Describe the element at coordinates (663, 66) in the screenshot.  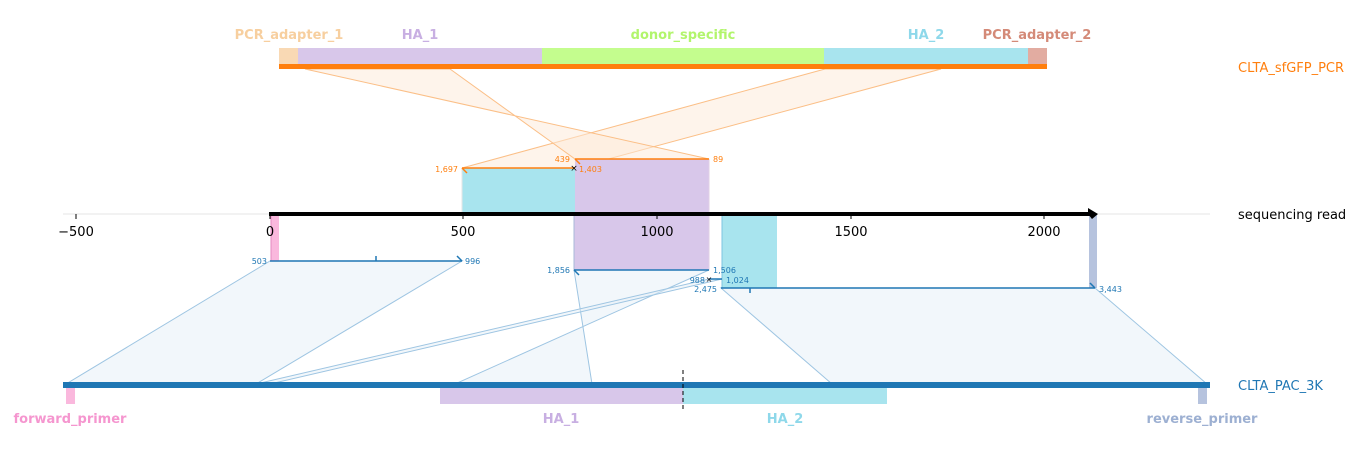
I see `top-track-line` at that location.